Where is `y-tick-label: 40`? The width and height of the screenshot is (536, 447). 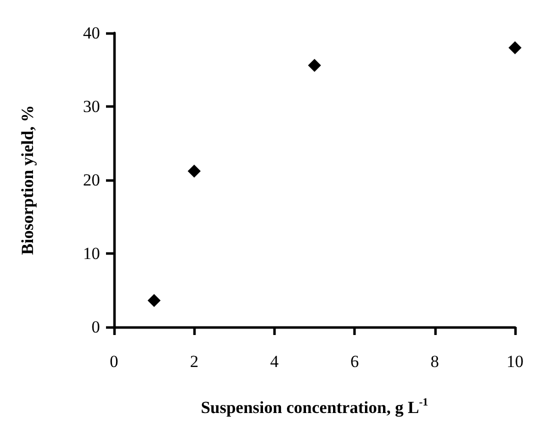 y-tick-label: 40 is located at coordinates (91, 33).